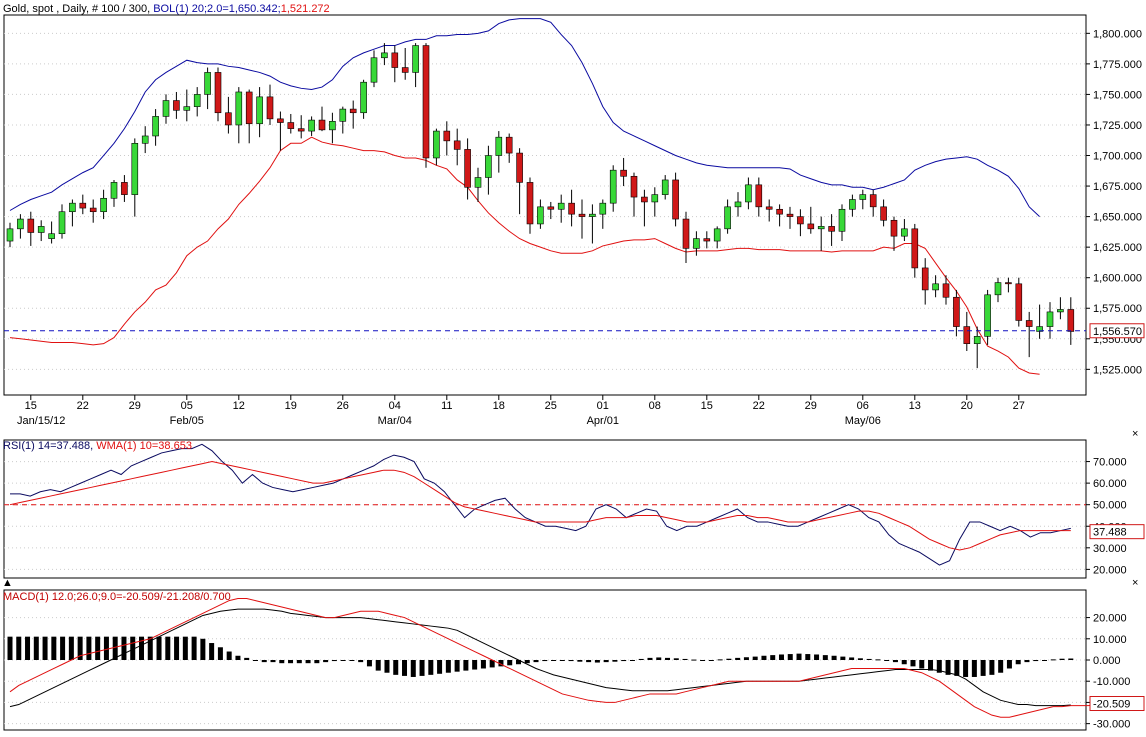  I want to click on current-price-line: 1,556.570, so click(574, 331).